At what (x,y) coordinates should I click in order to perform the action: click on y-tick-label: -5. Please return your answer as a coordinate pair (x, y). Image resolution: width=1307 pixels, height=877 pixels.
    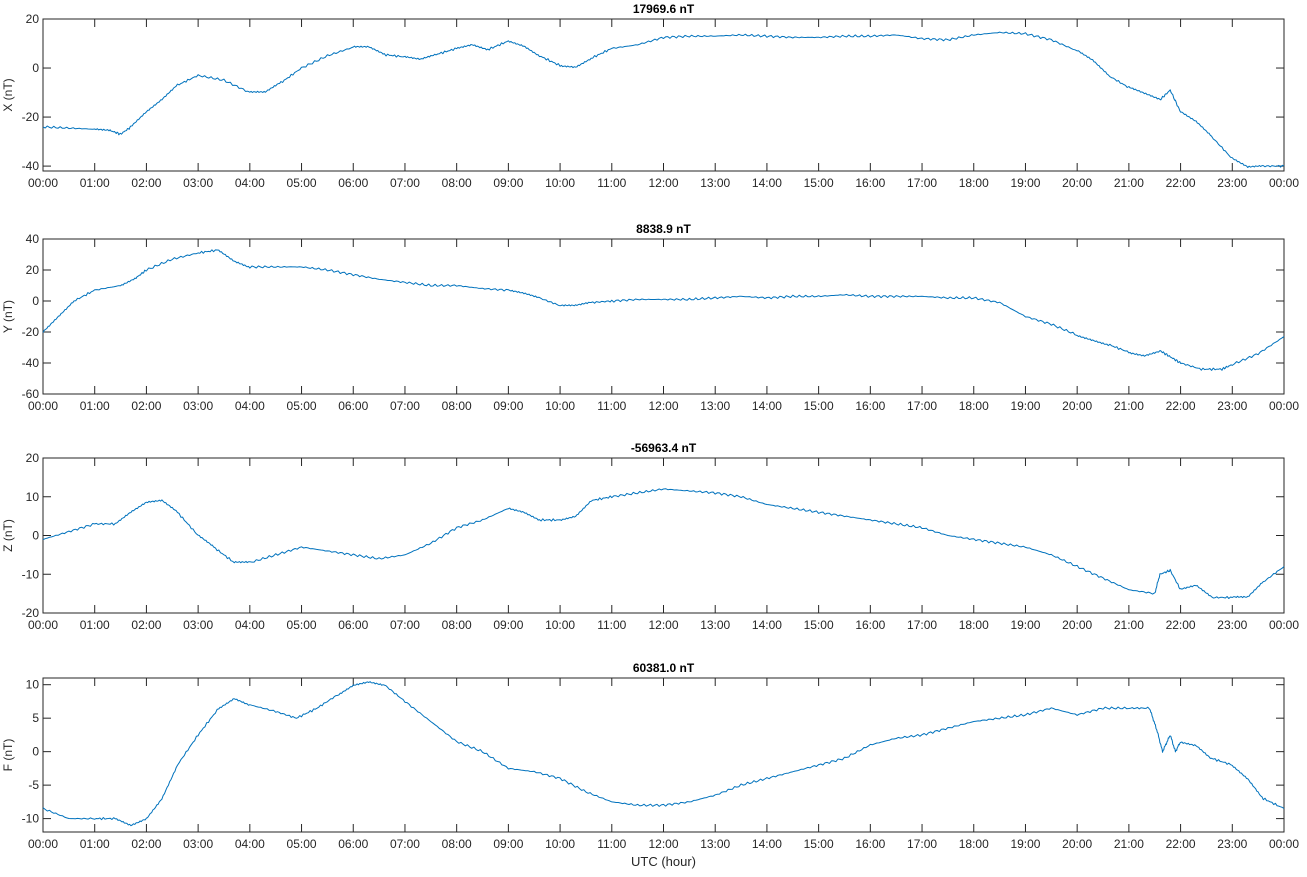
    Looking at the image, I should click on (33, 785).